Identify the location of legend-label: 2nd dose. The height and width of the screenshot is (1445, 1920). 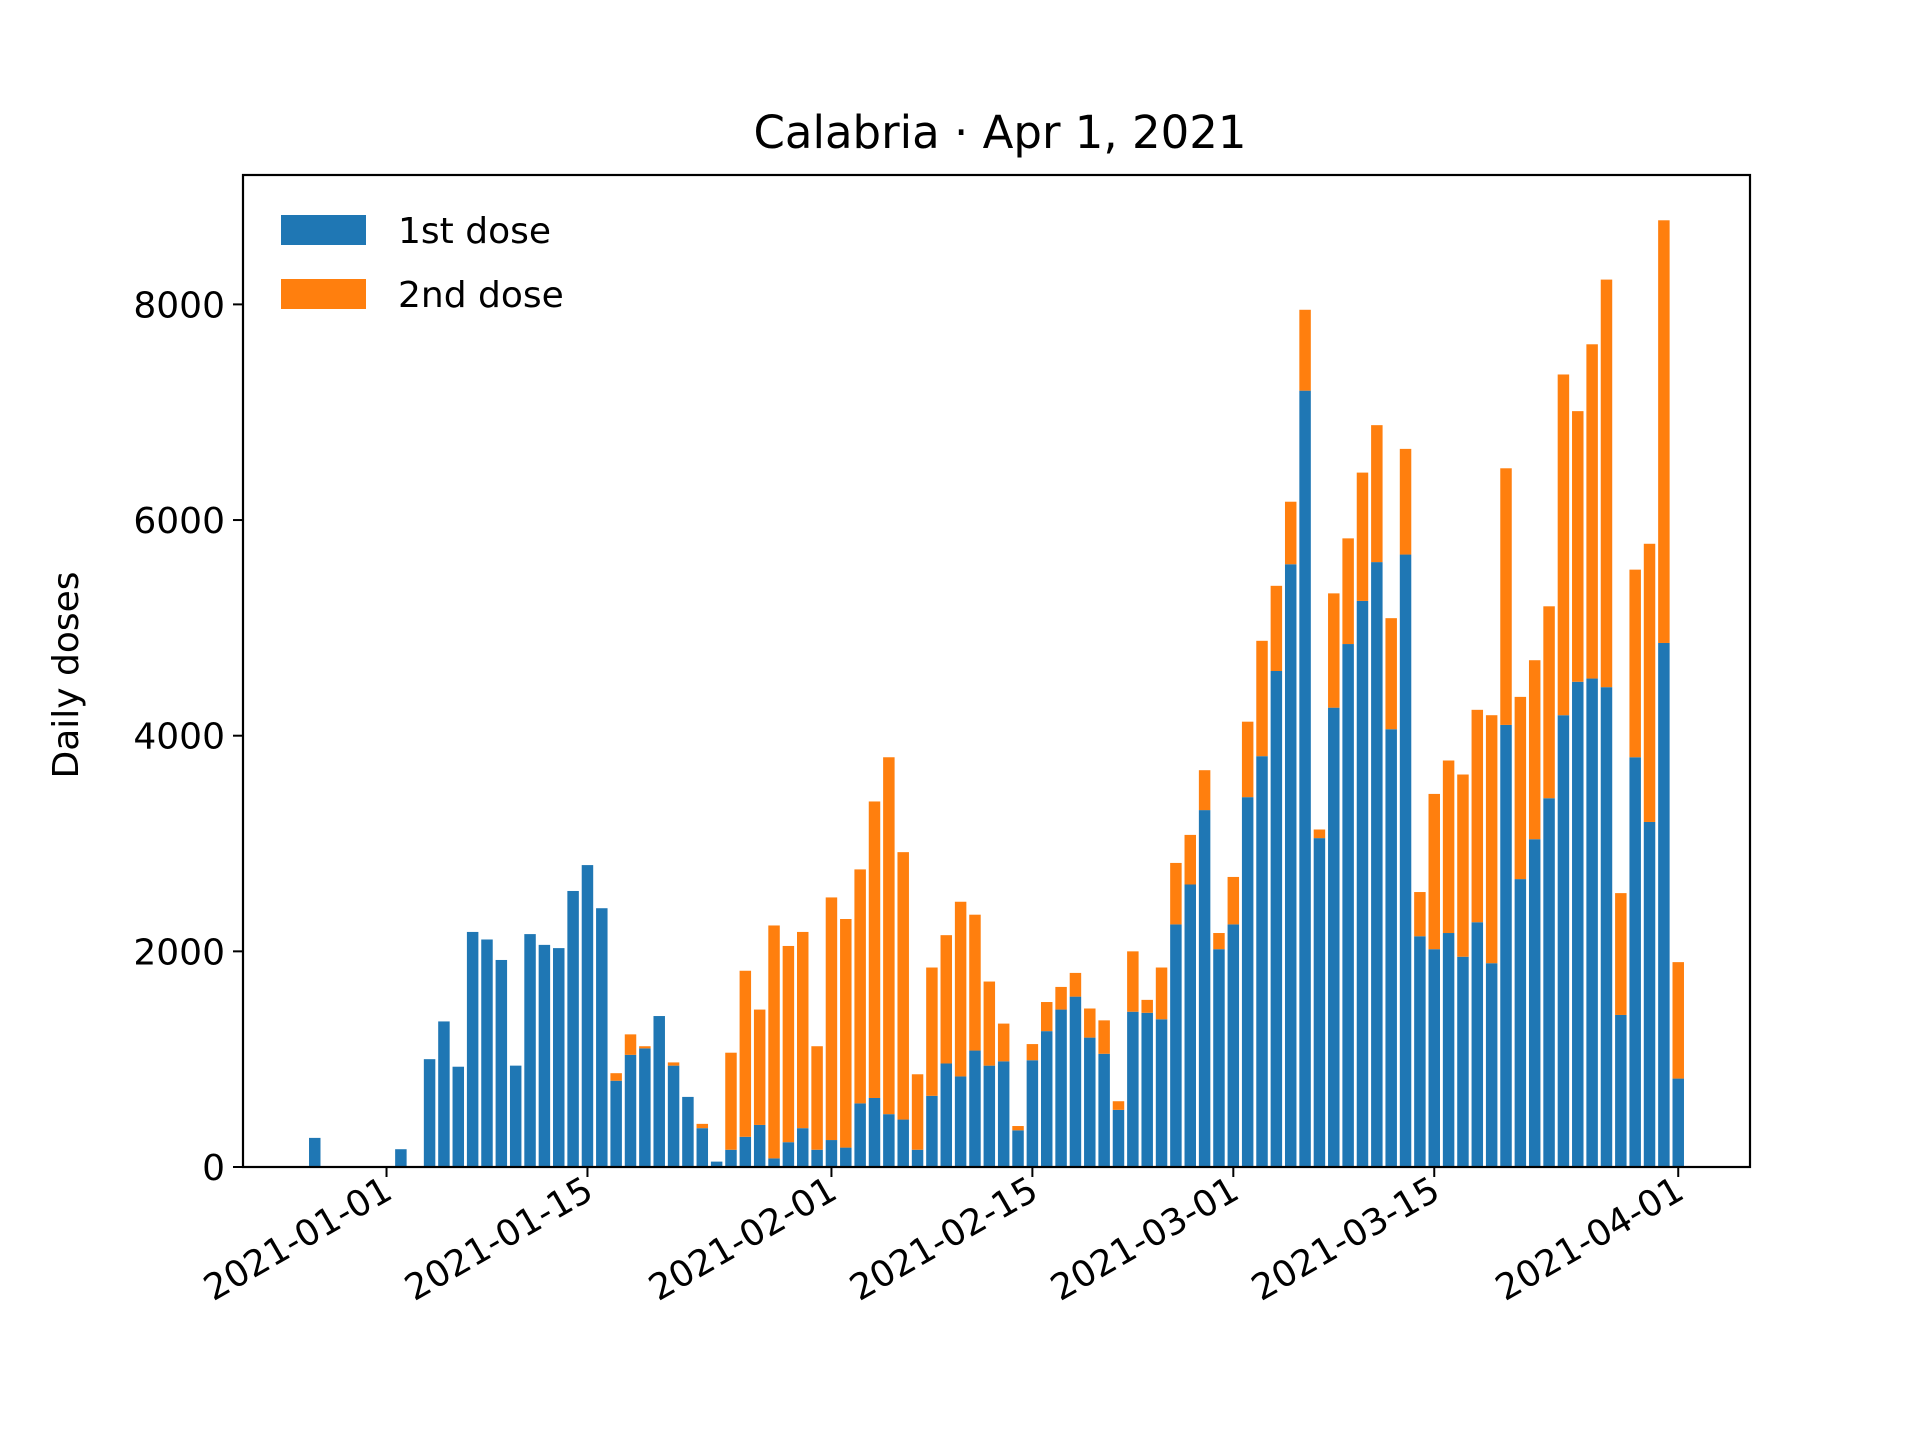
(481, 295).